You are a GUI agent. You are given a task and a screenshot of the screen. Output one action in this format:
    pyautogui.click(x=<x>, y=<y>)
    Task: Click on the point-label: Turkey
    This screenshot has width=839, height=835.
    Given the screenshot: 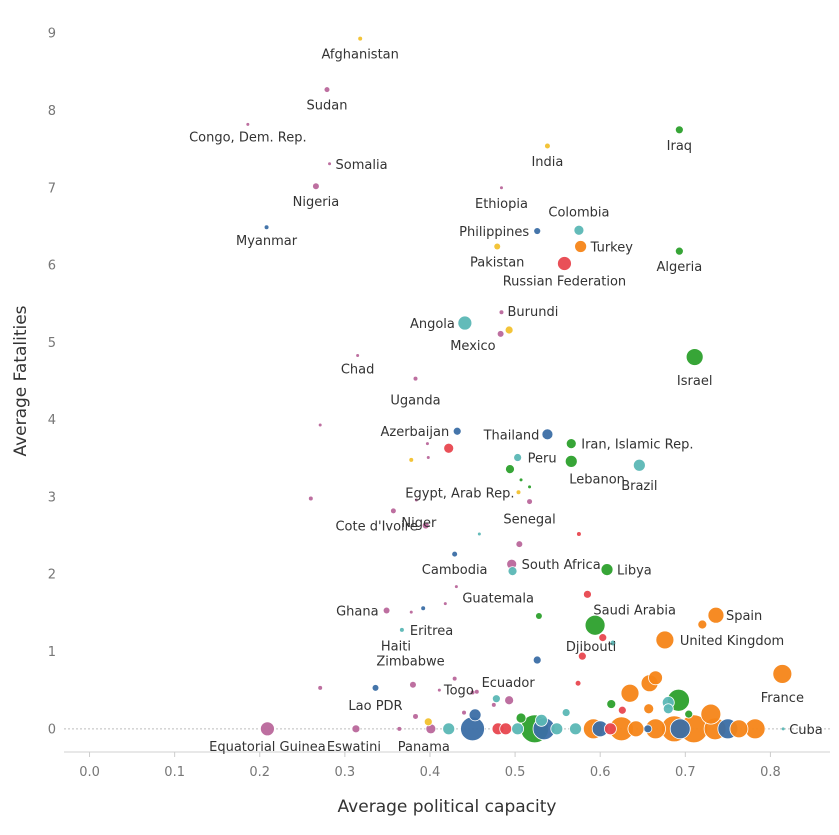 What is the action you would take?
    pyautogui.click(x=612, y=248)
    